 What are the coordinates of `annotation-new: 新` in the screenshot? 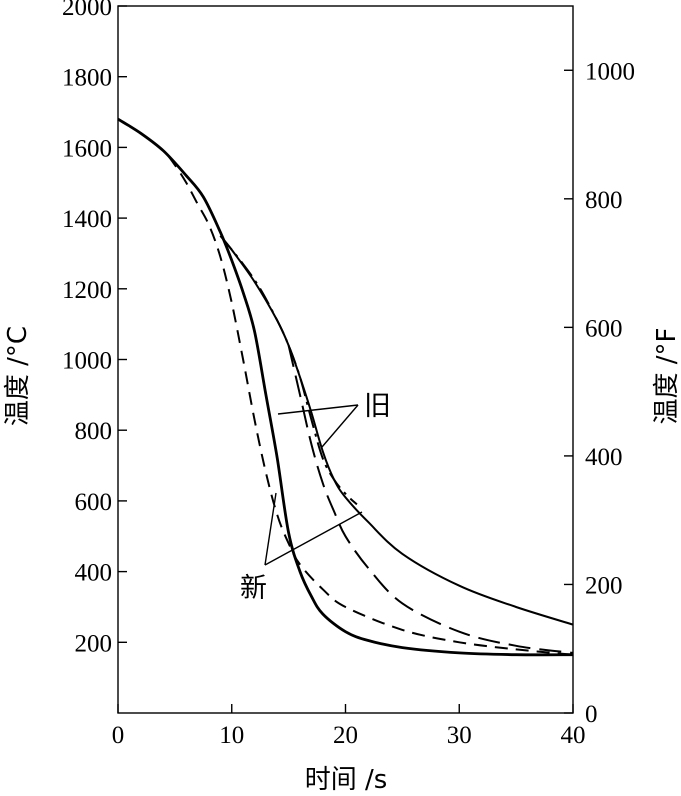 It's located at (253, 588).